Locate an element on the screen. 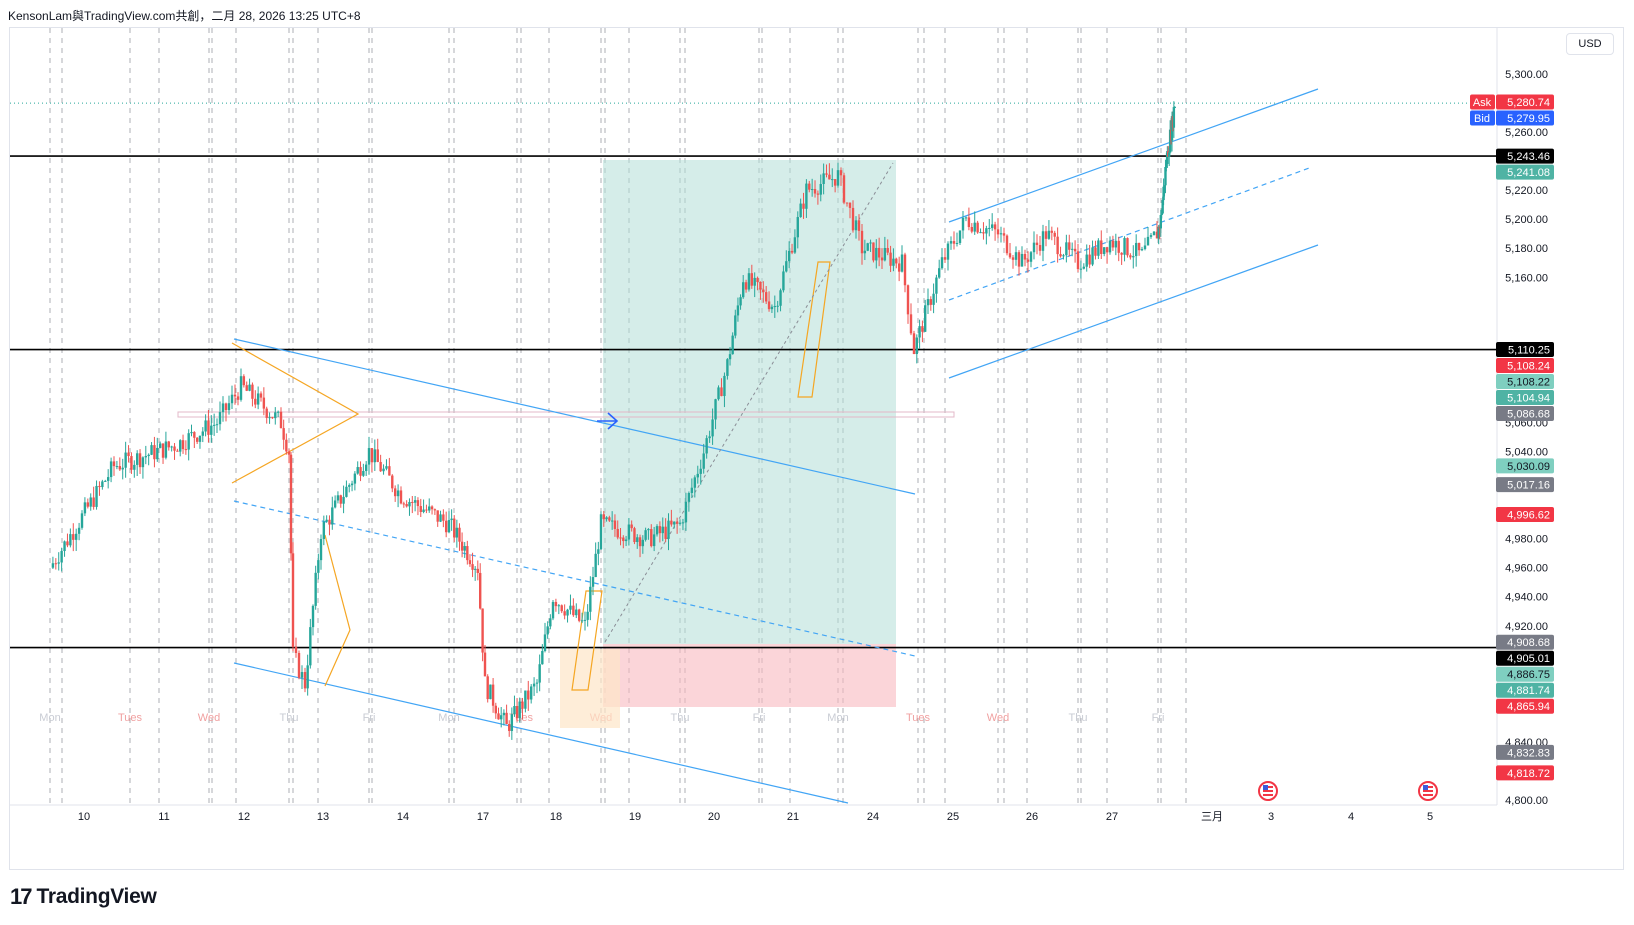 Image resolution: width=1634 pixels, height=925 pixels. price-tag-value: 4,908.68 is located at coordinates (1528, 643).